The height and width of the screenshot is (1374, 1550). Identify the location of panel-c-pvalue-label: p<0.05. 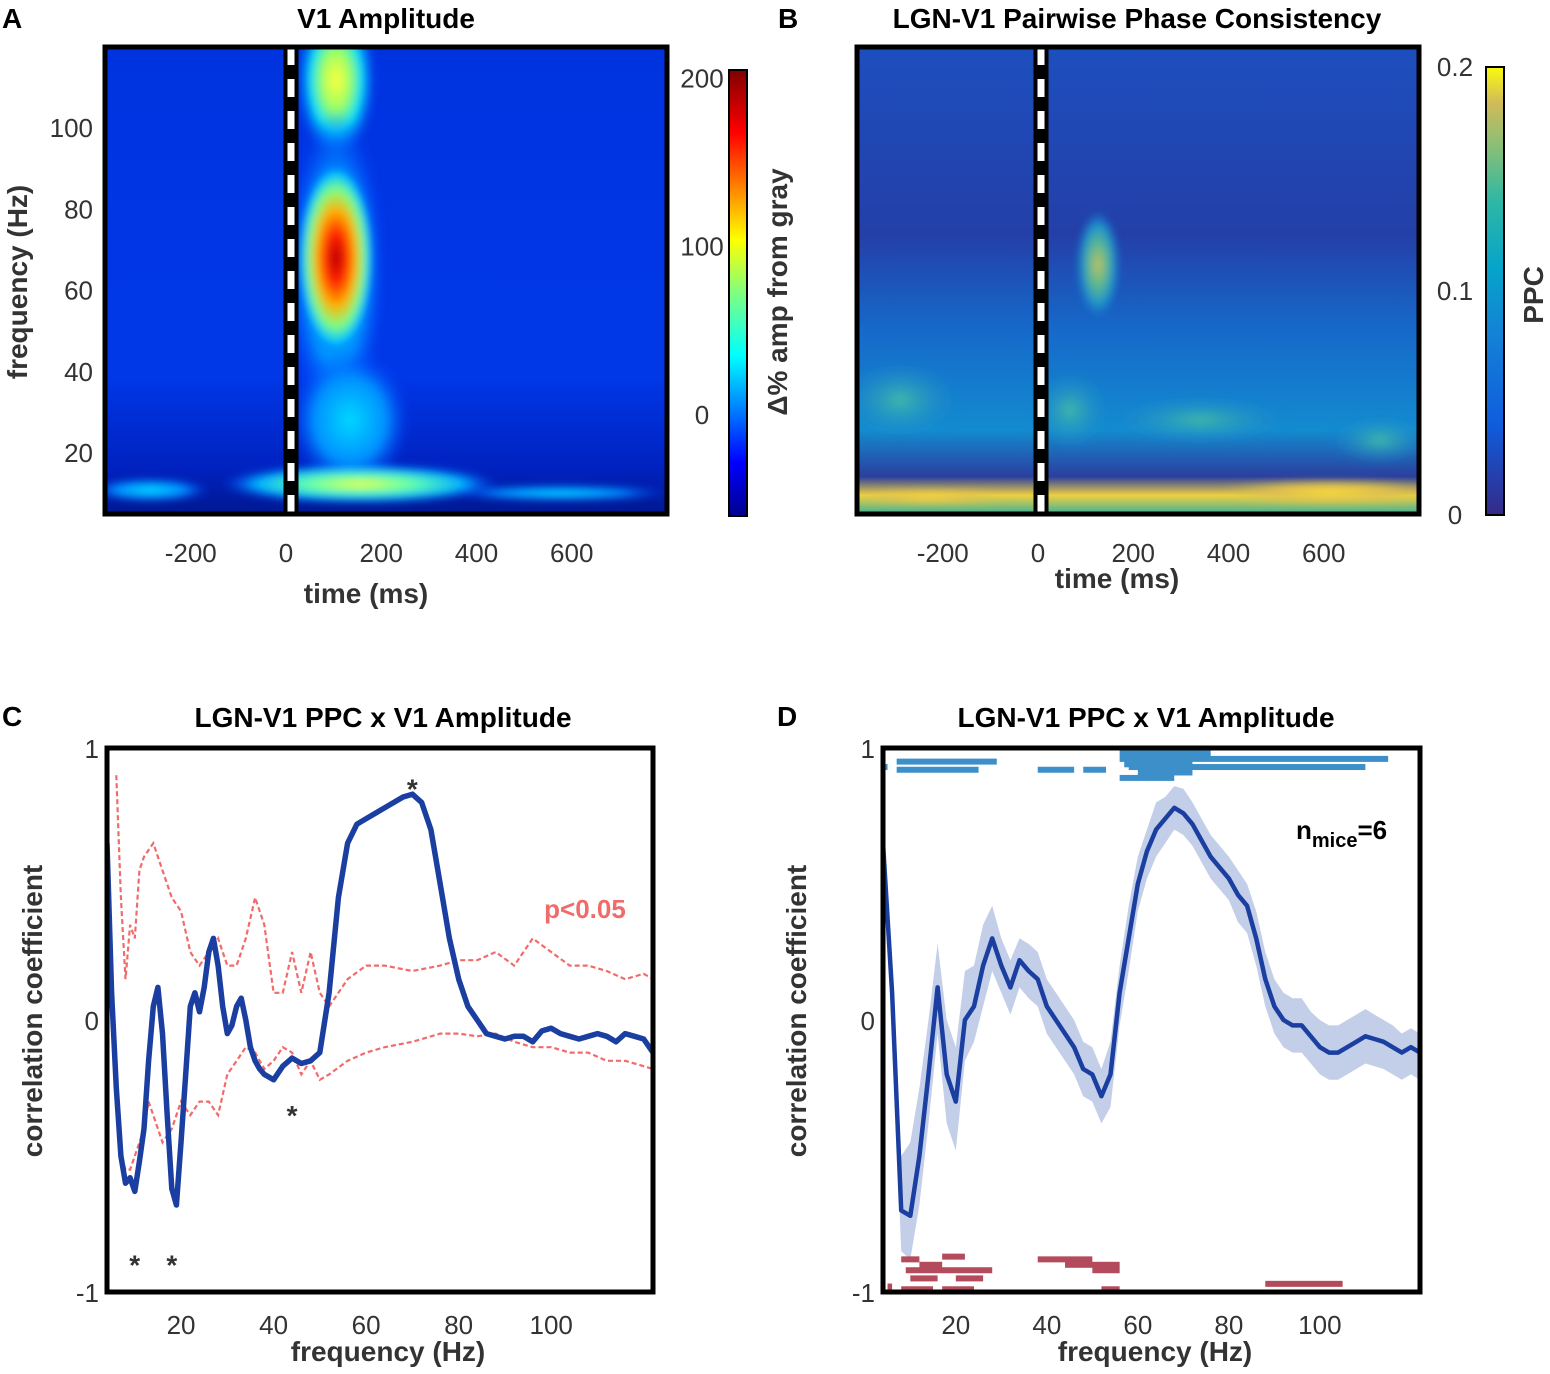
(585, 909).